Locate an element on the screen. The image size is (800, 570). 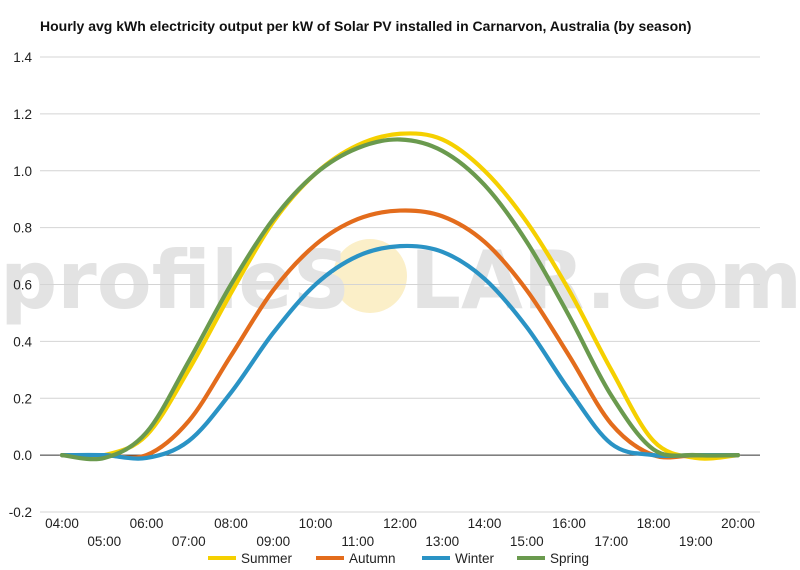
x-tick-label: 07:00 is located at coordinates (189, 541).